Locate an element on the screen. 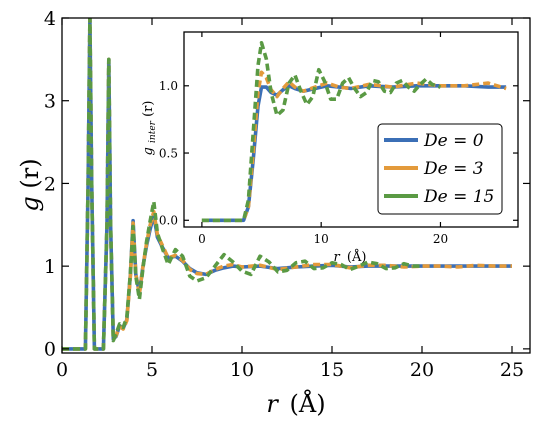 Image resolution: width=550 pixels, height=426 pixels. main-x-tick-label: 20 is located at coordinates (422, 370).